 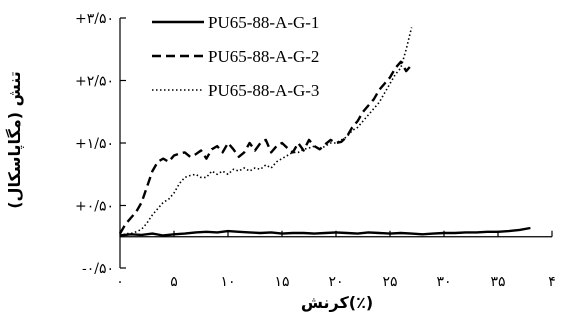 I want to click on y-tick-label: +۱/۵۰, so click(x=94, y=144).